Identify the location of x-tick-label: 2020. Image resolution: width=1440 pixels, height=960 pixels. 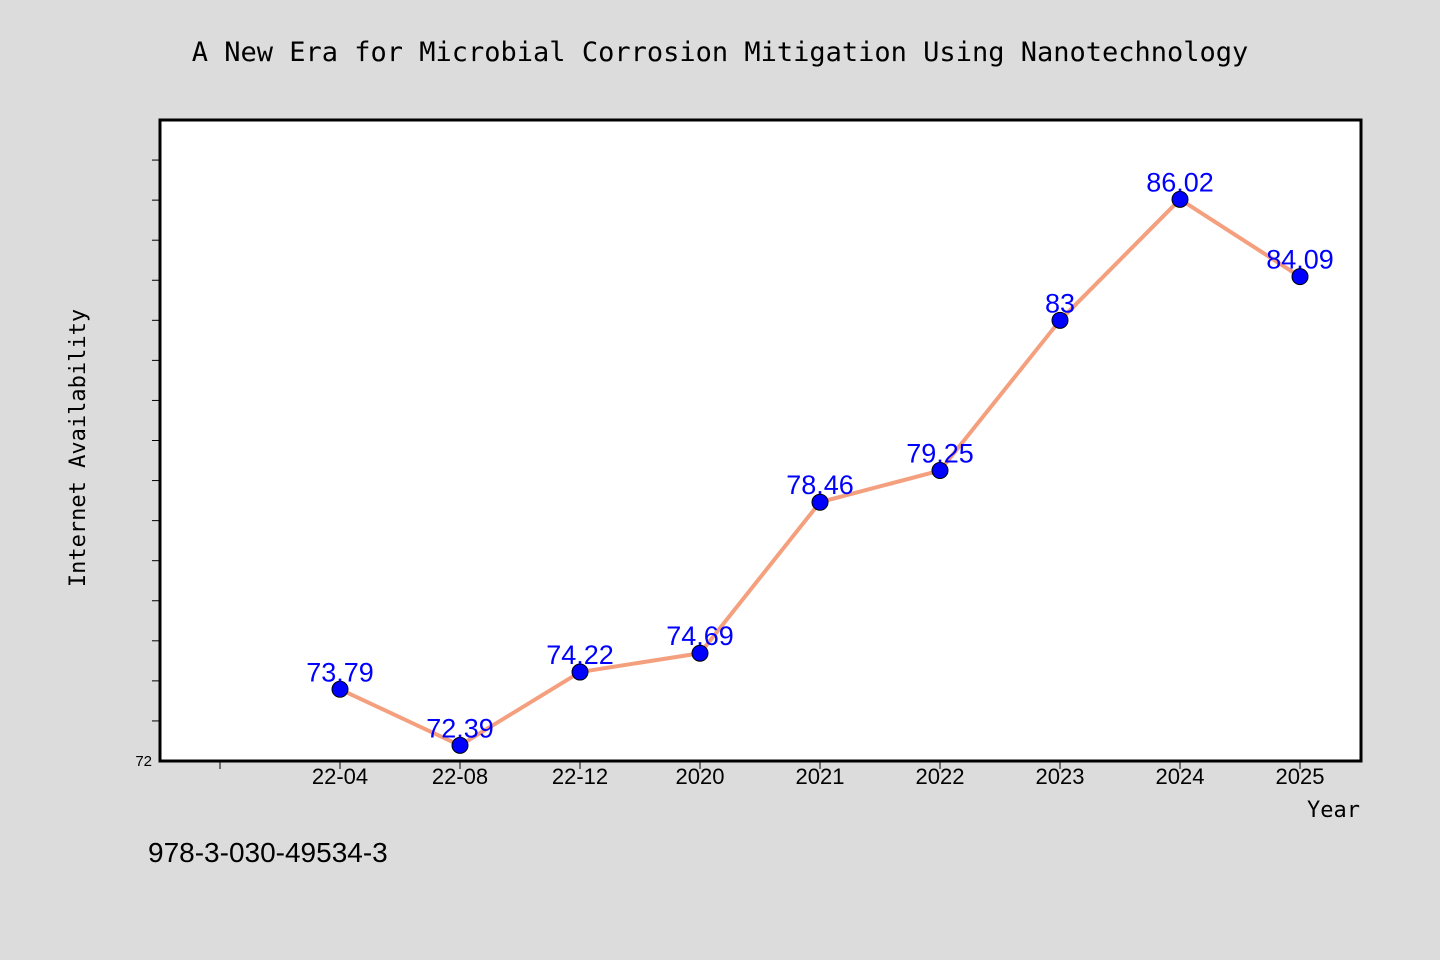
(700, 776).